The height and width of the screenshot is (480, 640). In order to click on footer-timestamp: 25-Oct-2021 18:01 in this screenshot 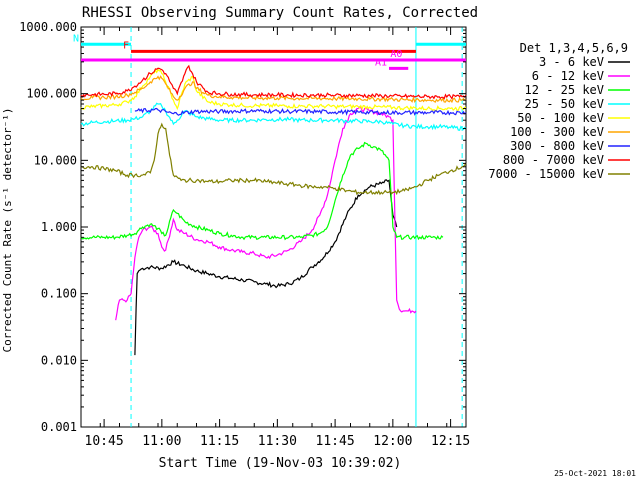, I will do `click(595, 473)`.